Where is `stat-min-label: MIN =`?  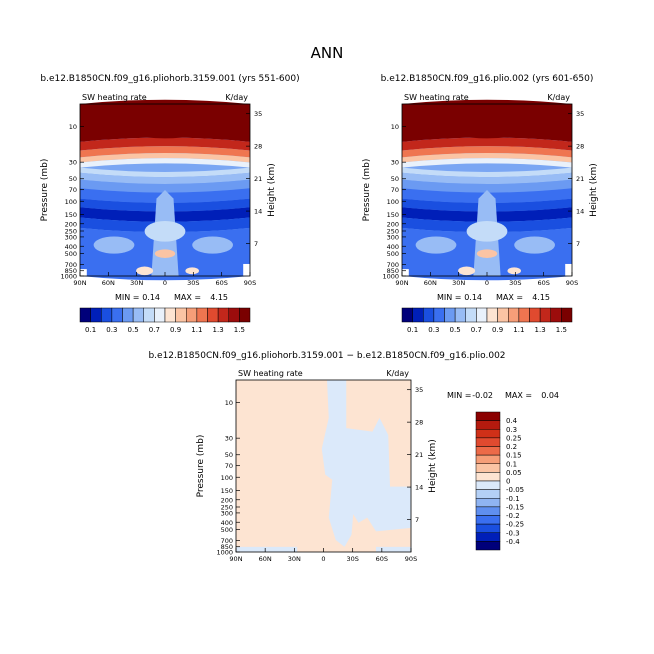 stat-min-label: MIN = is located at coordinates (449, 297).